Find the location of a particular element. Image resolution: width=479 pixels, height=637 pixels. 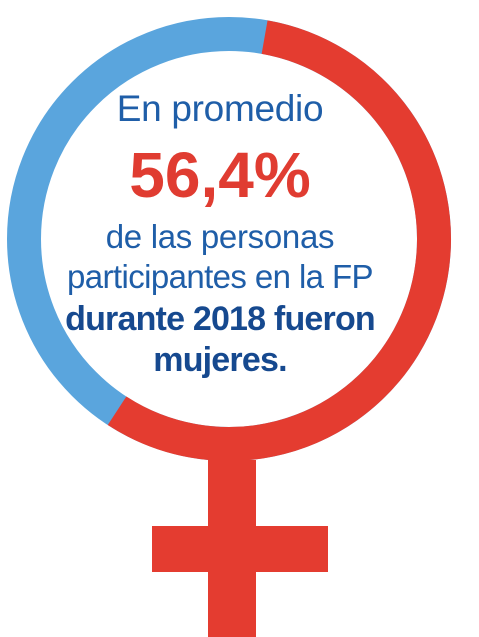

highlight-line-1: durante 2018 fueron is located at coordinates (220, 319).